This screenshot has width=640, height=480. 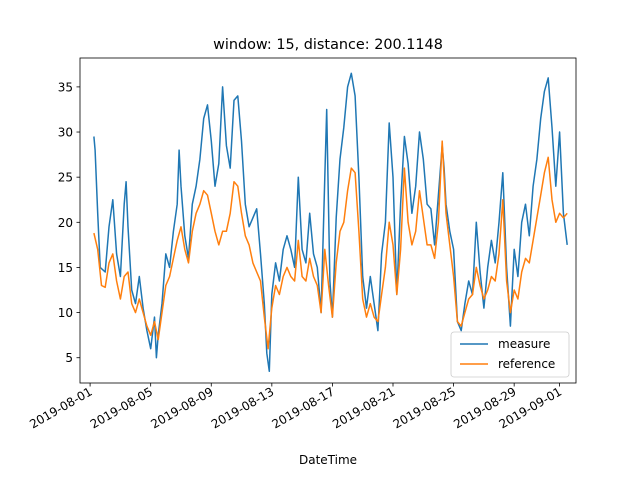 I want to click on legend-label-reference: reference, so click(x=526, y=364).